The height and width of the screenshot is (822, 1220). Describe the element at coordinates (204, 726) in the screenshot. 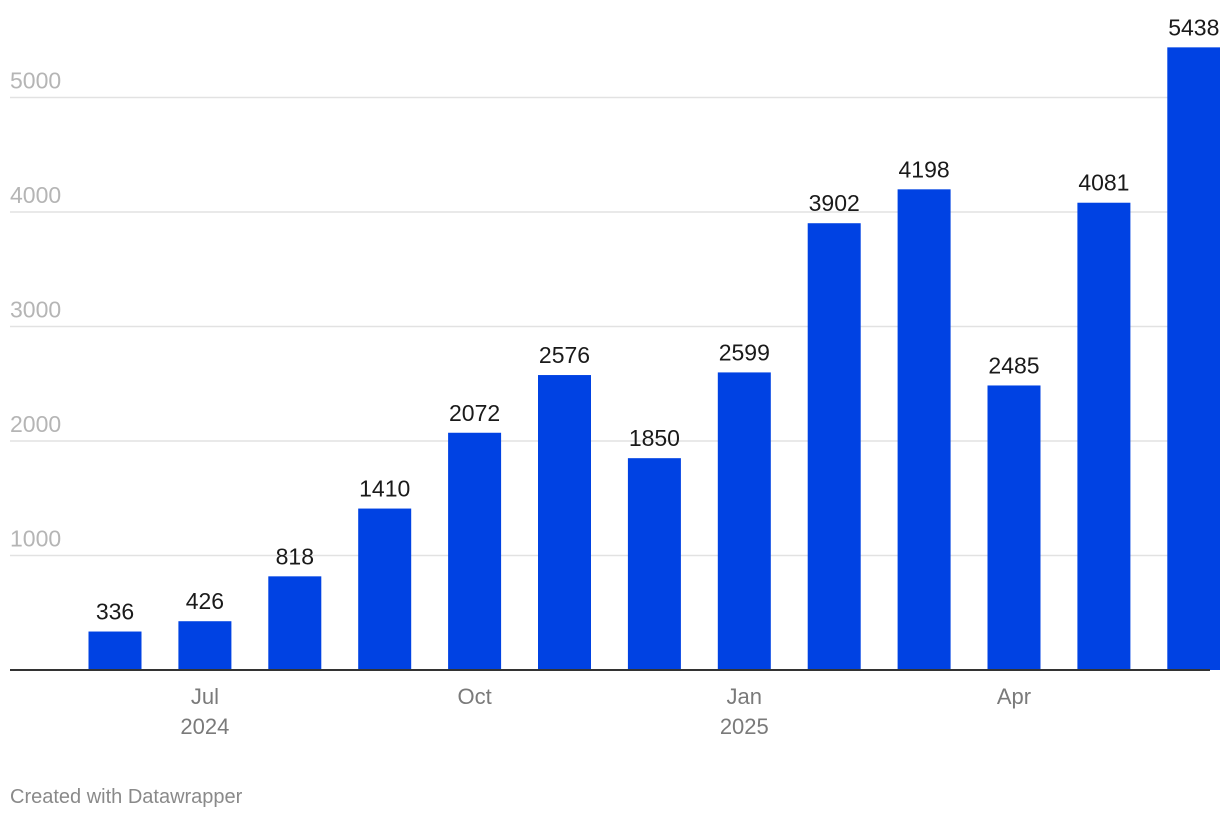

I see `x-tick-year-label: 2024` at that location.